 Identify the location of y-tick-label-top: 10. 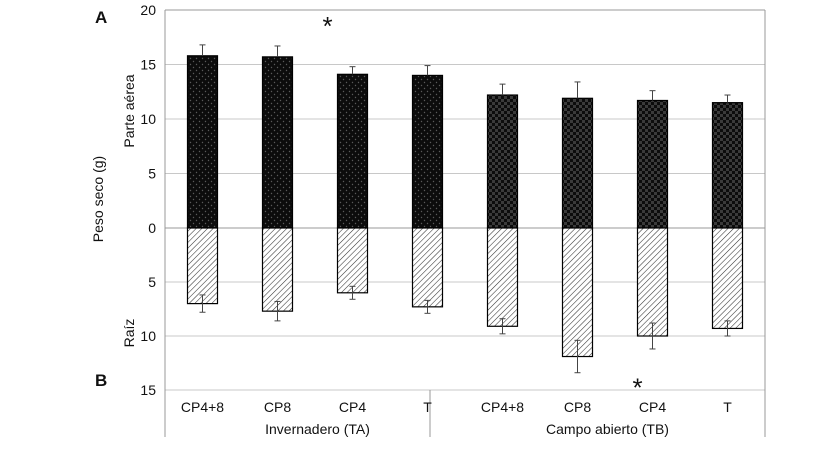
(148, 119).